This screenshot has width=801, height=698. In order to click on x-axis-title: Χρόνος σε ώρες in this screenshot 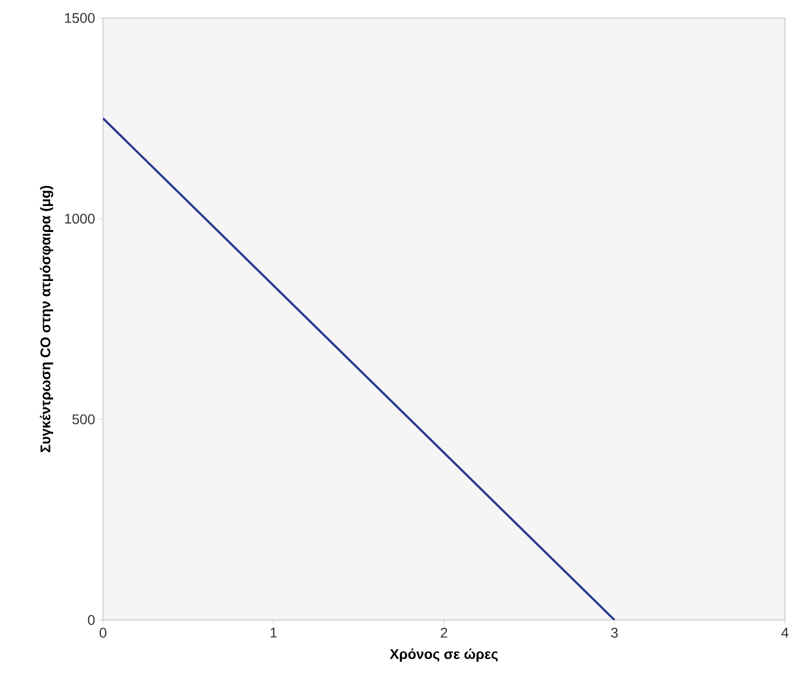, I will do `click(444, 655)`.